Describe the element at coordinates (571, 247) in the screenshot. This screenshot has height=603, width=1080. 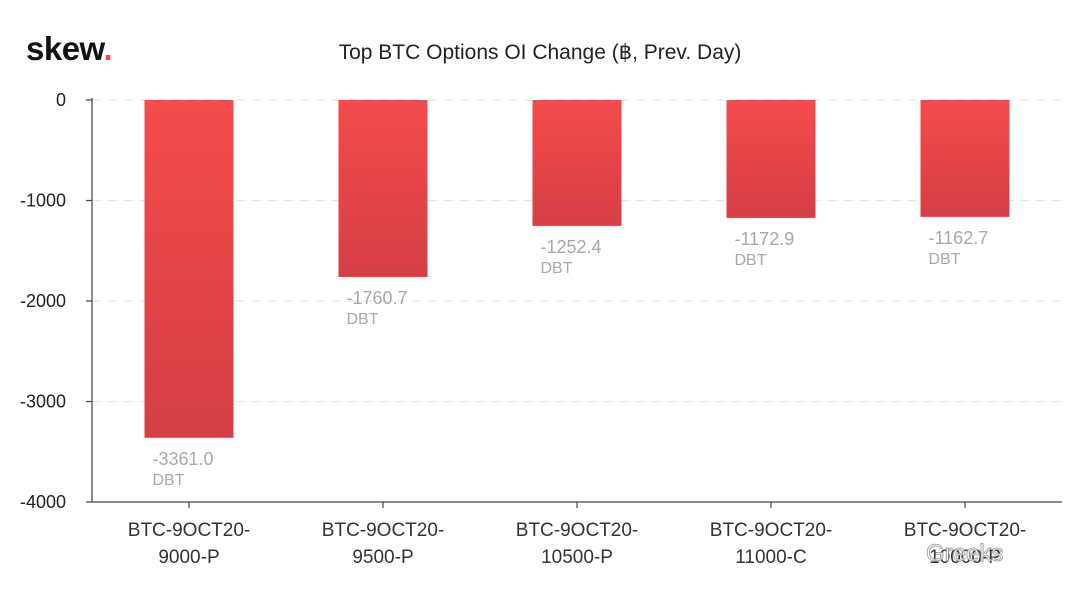
I see `data-label: -1252.4` at that location.